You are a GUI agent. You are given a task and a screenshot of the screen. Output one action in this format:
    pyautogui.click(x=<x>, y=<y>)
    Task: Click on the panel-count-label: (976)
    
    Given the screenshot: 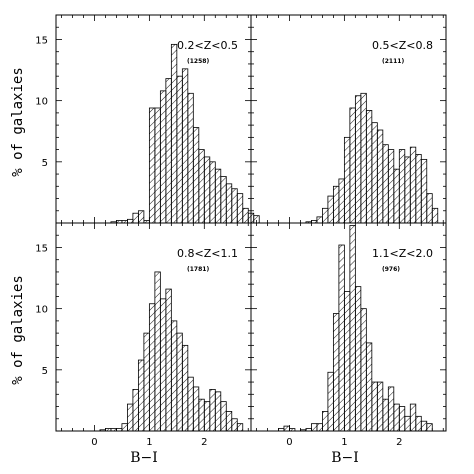 What is the action you would take?
    pyautogui.click(x=391, y=269)
    